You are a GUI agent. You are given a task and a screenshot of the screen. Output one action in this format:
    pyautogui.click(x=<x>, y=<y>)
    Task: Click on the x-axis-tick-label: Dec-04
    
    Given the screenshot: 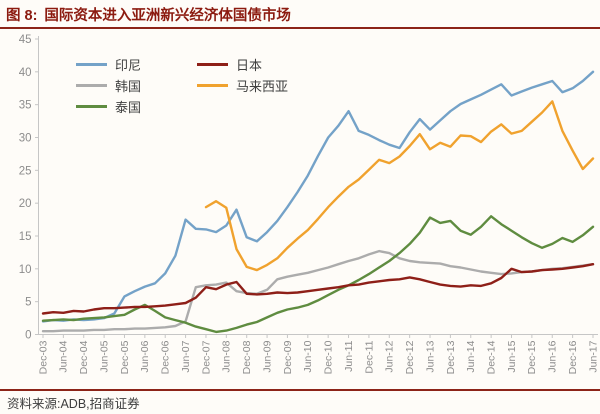 What is the action you would take?
    pyautogui.click(x=84, y=357)
    